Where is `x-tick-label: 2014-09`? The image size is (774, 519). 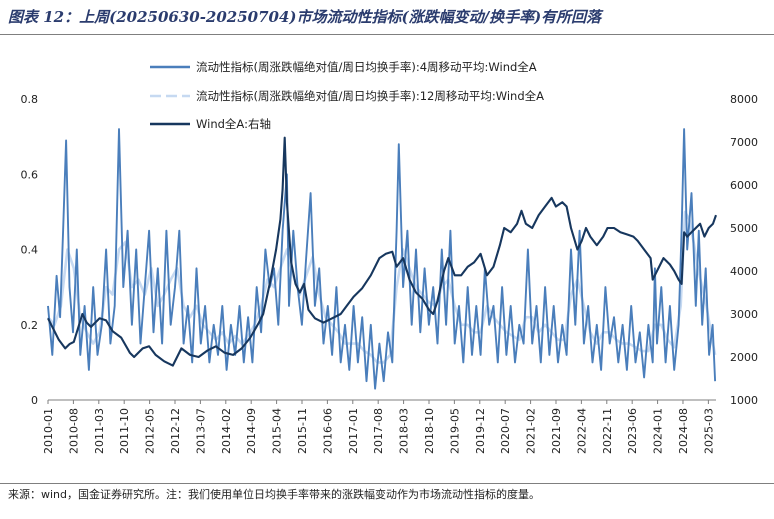 x-tick-label: 2014-09 is located at coordinates (251, 431).